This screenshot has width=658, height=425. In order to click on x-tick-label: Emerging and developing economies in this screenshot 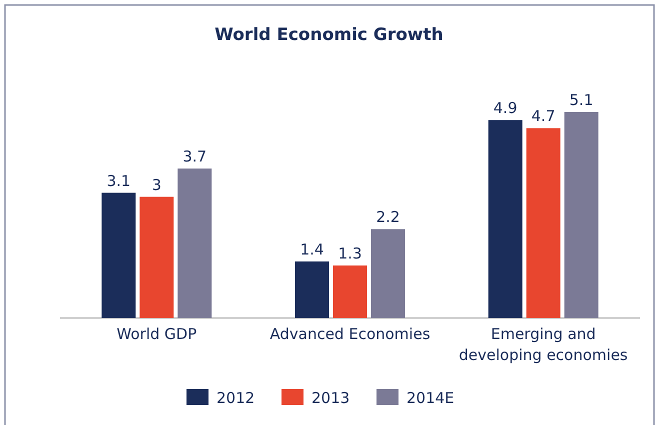, I will do `click(543, 344)`.